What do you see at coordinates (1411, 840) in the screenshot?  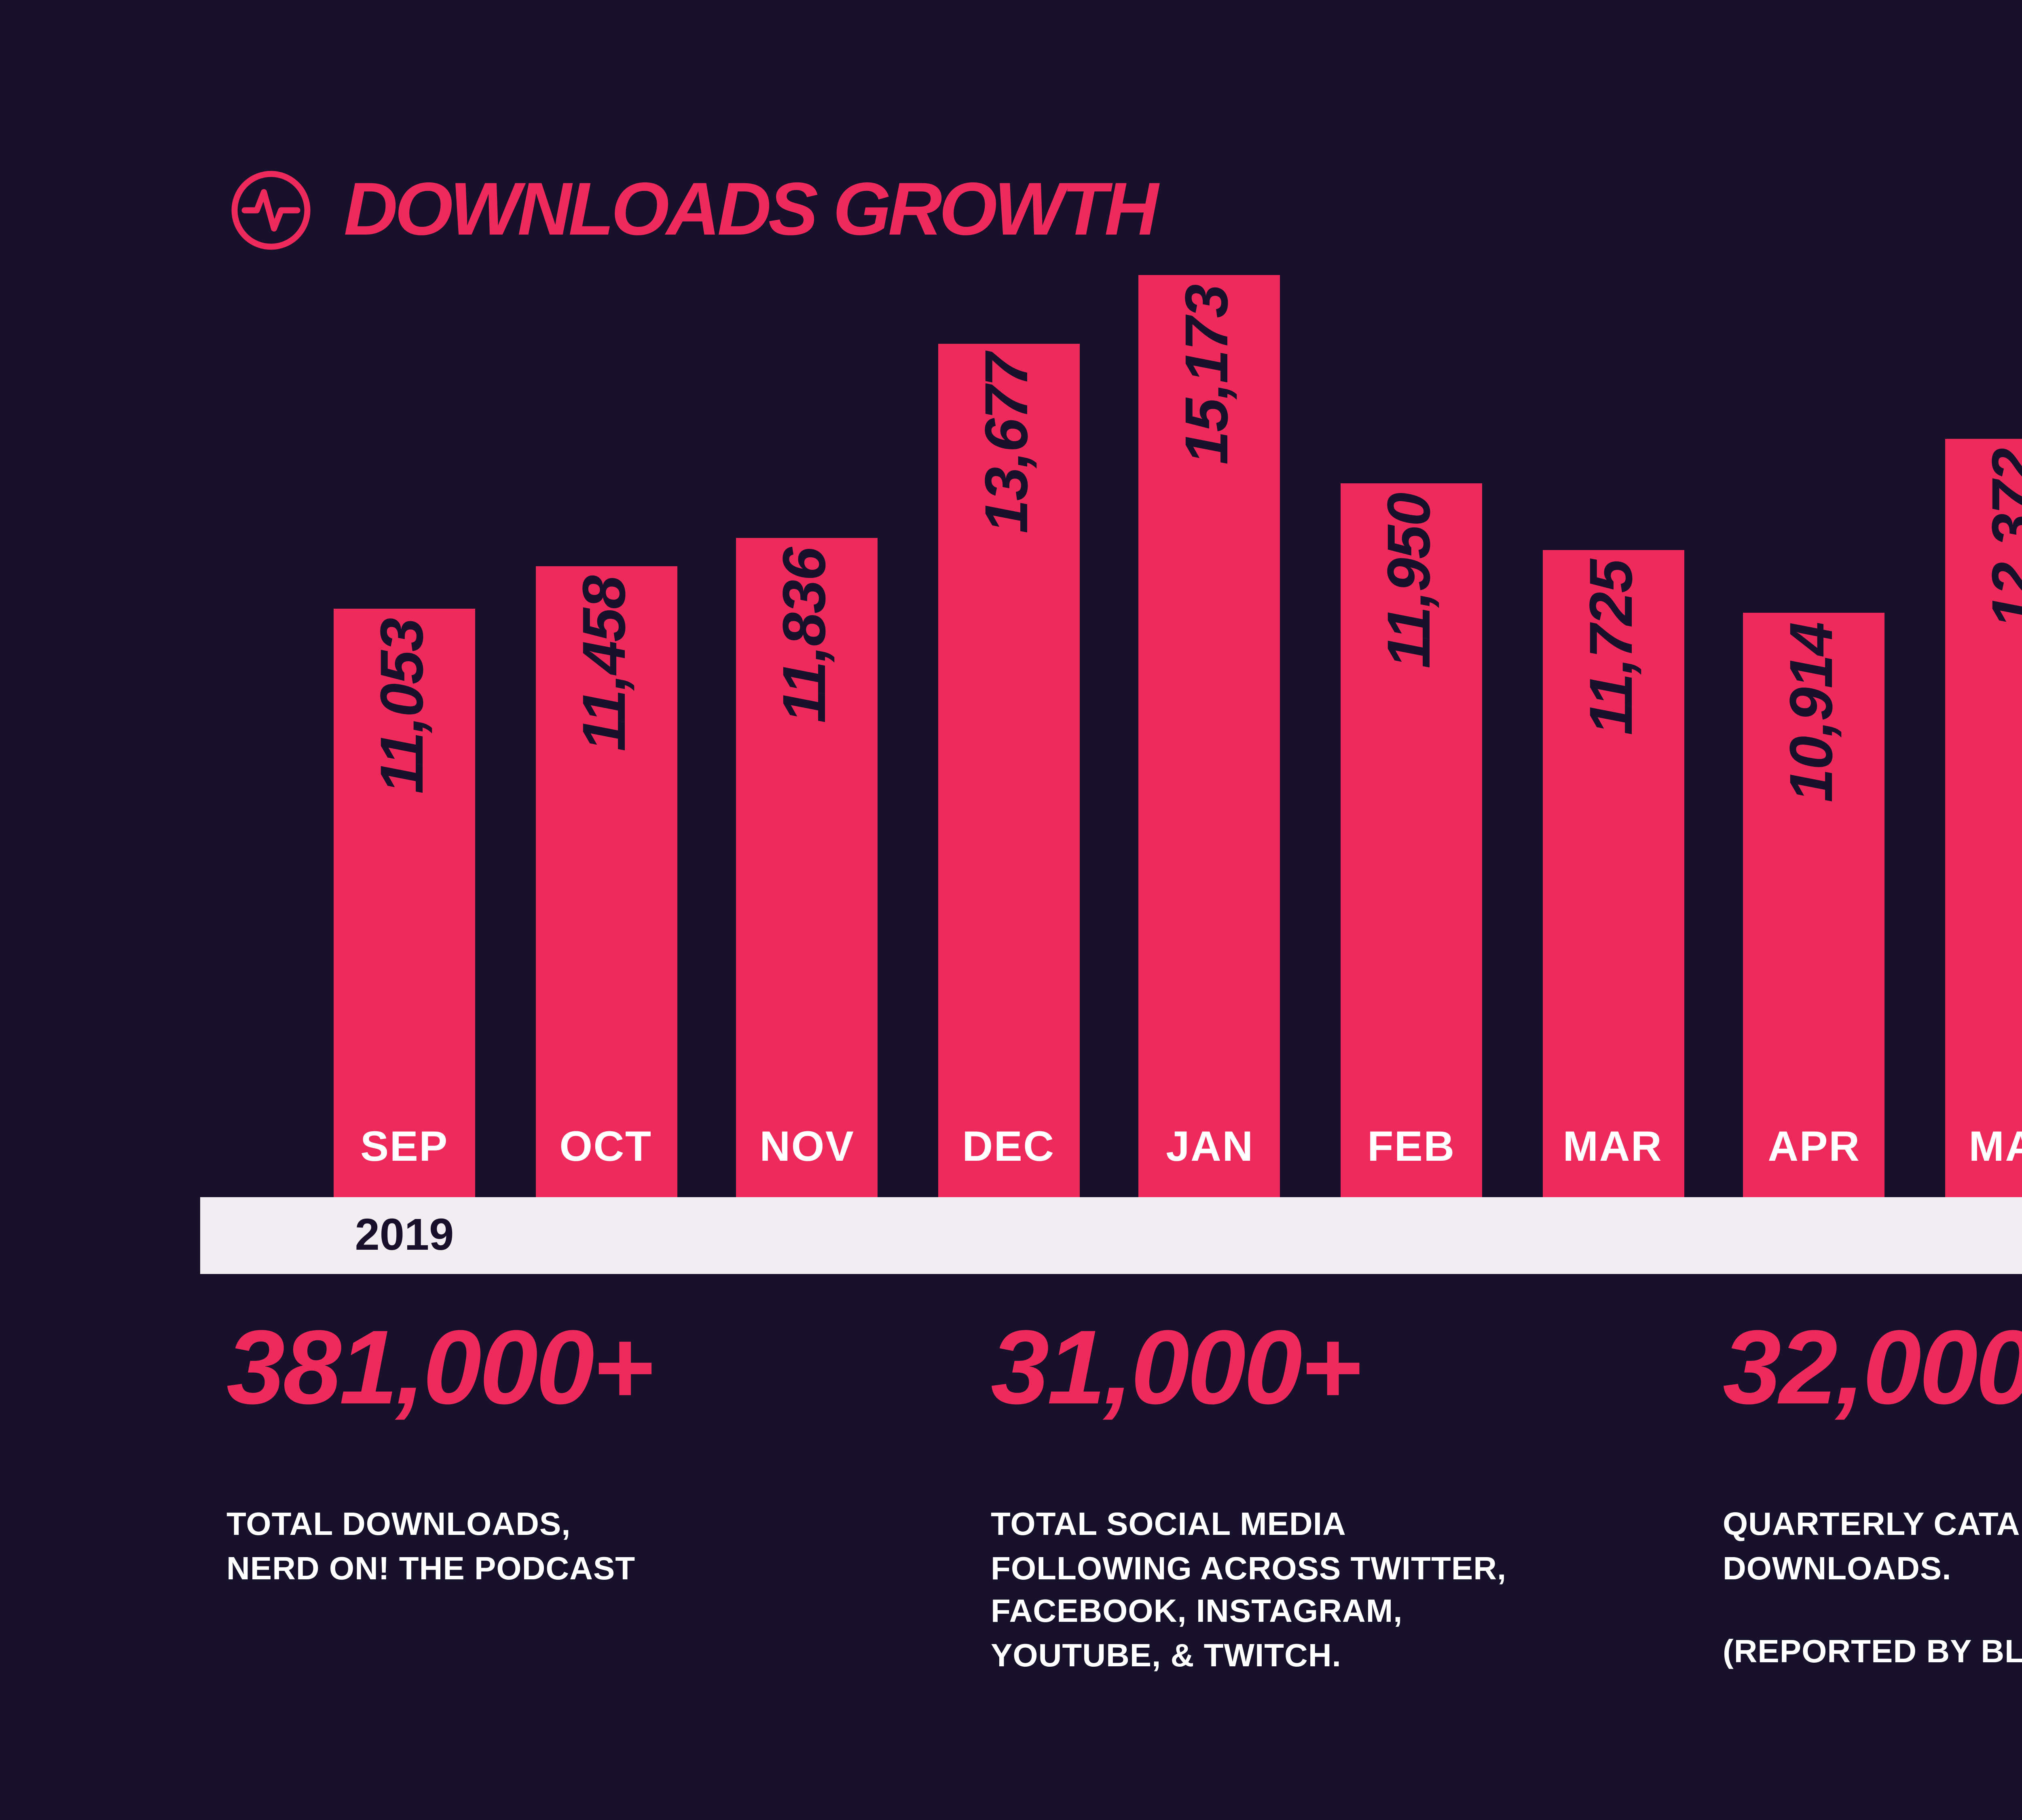 I see `bar-feb-2020: 11,950 FEB` at bounding box center [1411, 840].